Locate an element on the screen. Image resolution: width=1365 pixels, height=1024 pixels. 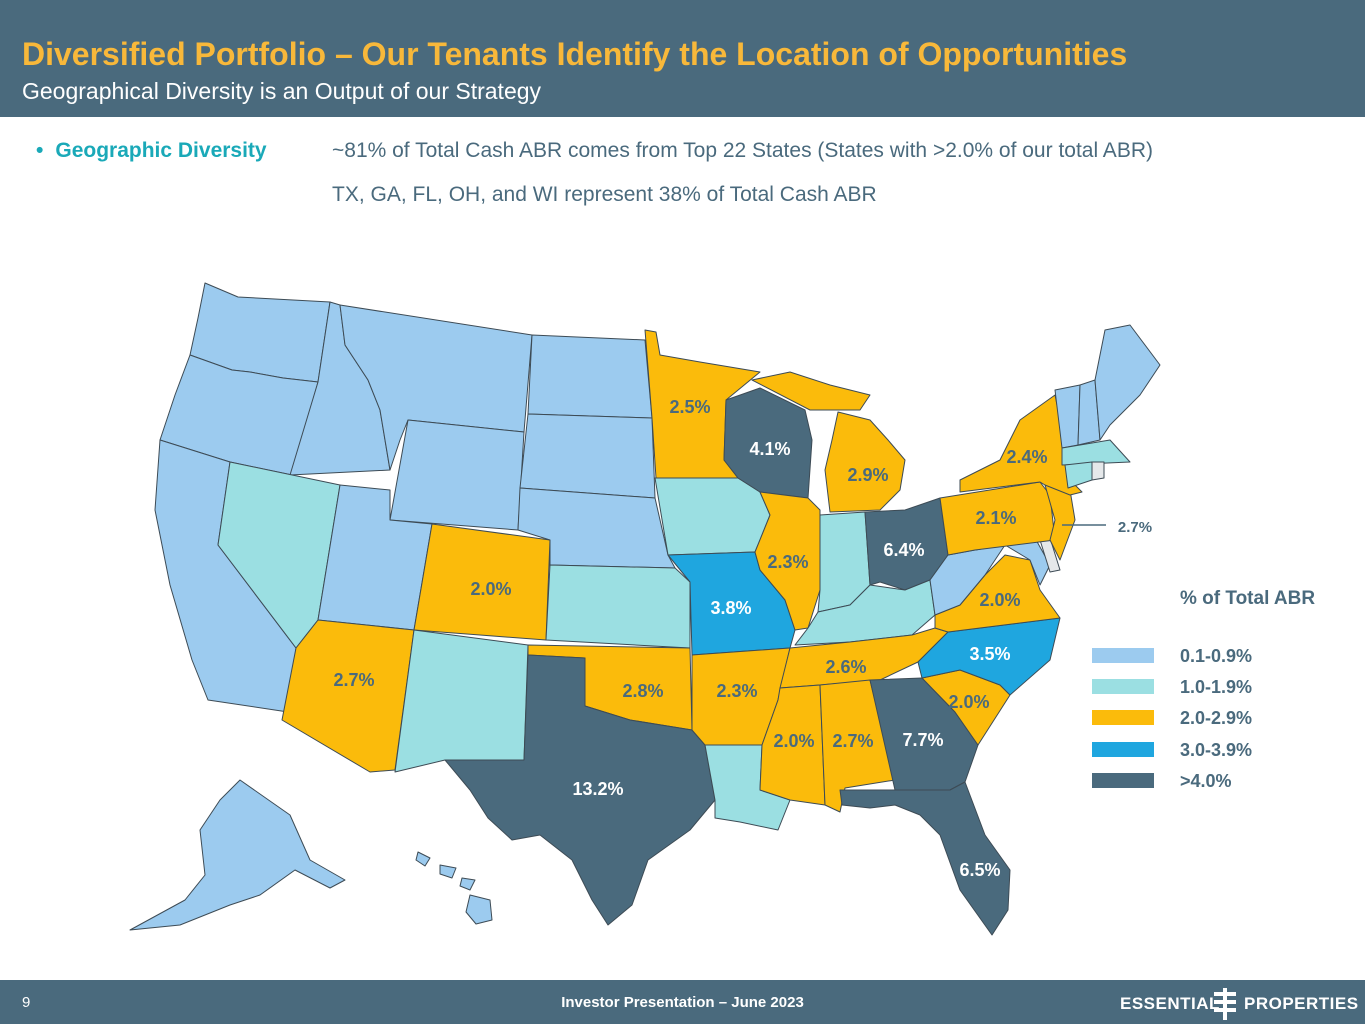
state-il is located at coordinates (787, 561).